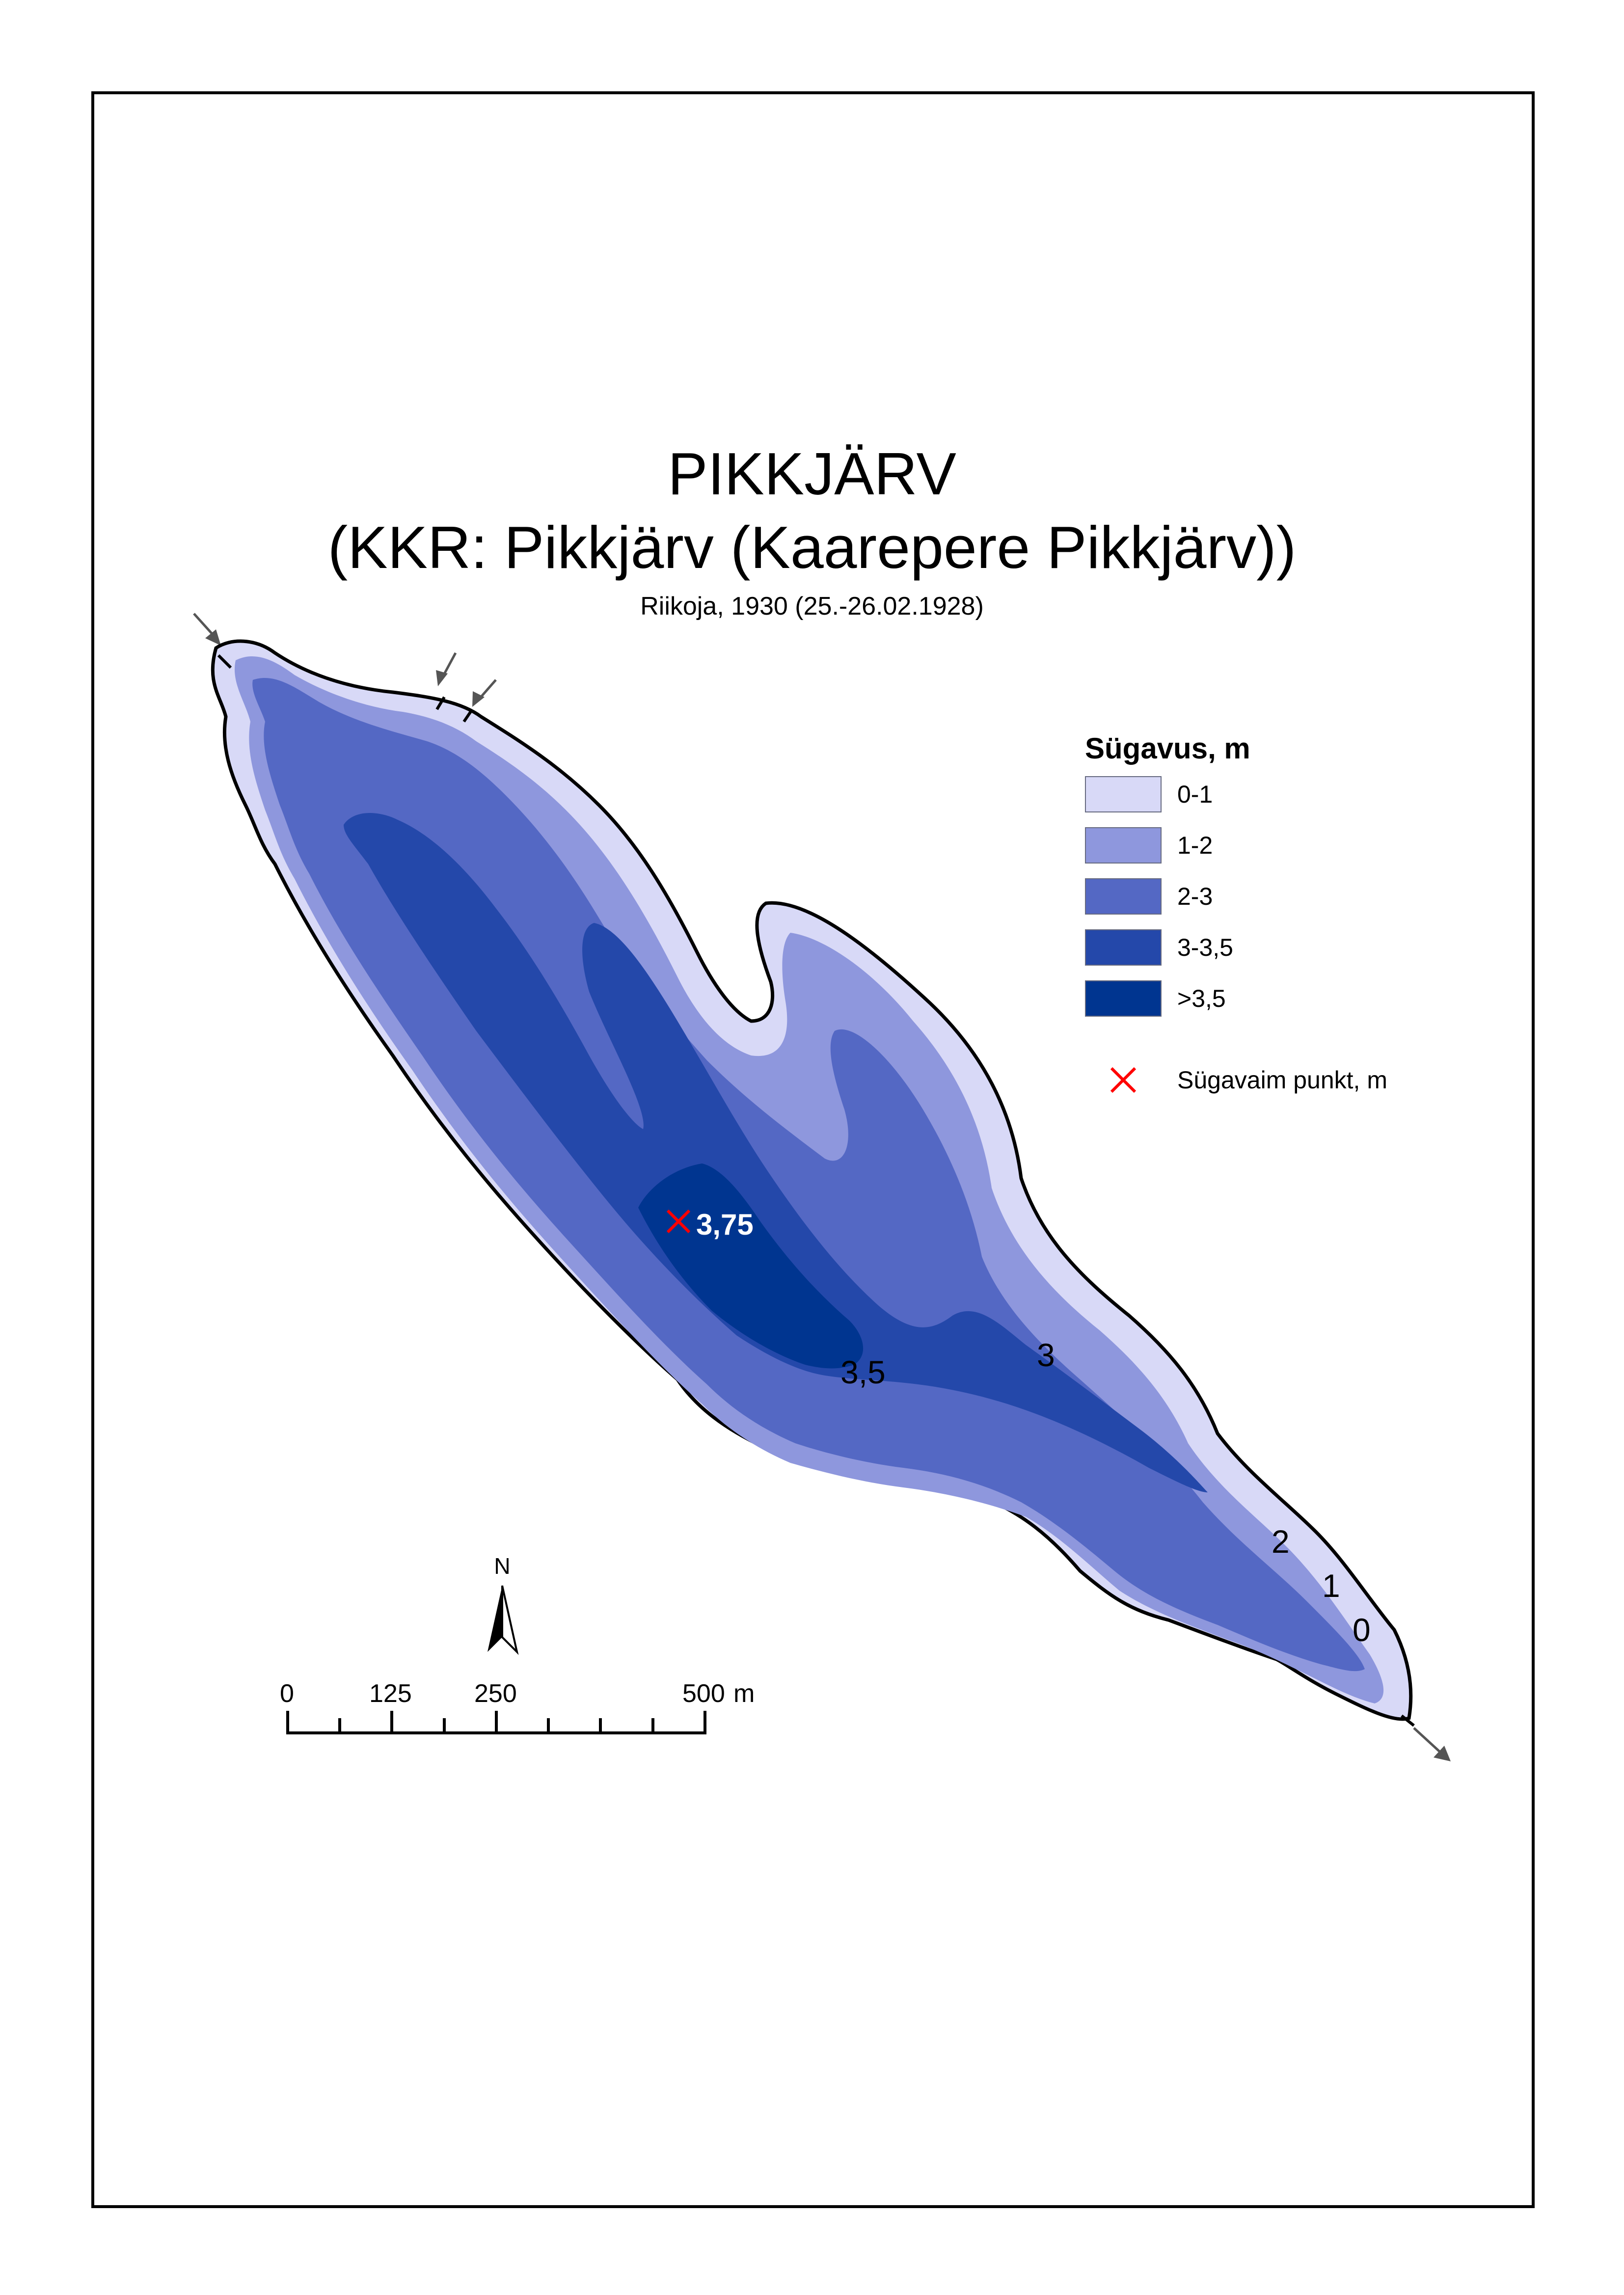  What do you see at coordinates (1271, 846) in the screenshot?
I see `legend-item: 1-2` at bounding box center [1271, 846].